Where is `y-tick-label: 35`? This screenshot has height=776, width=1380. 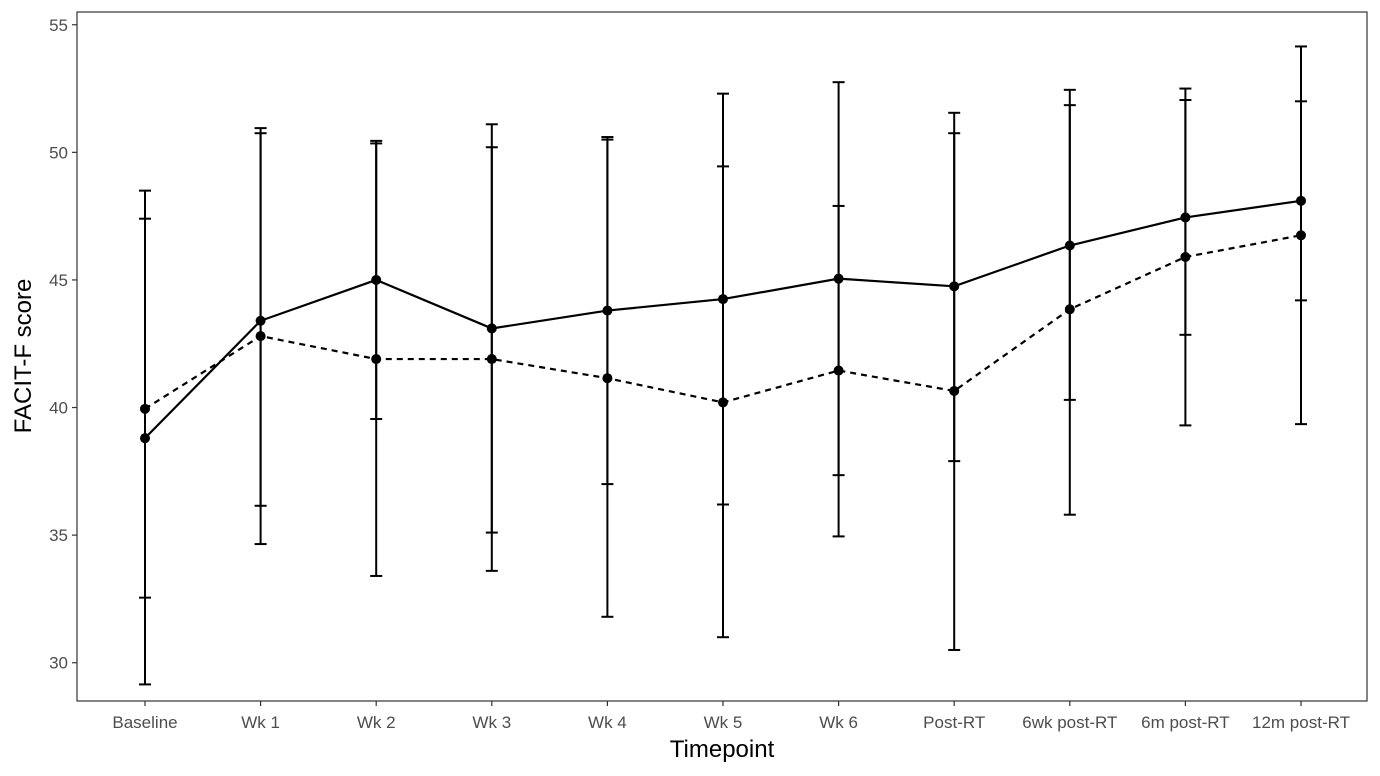
y-tick-label: 35 is located at coordinates (58, 535).